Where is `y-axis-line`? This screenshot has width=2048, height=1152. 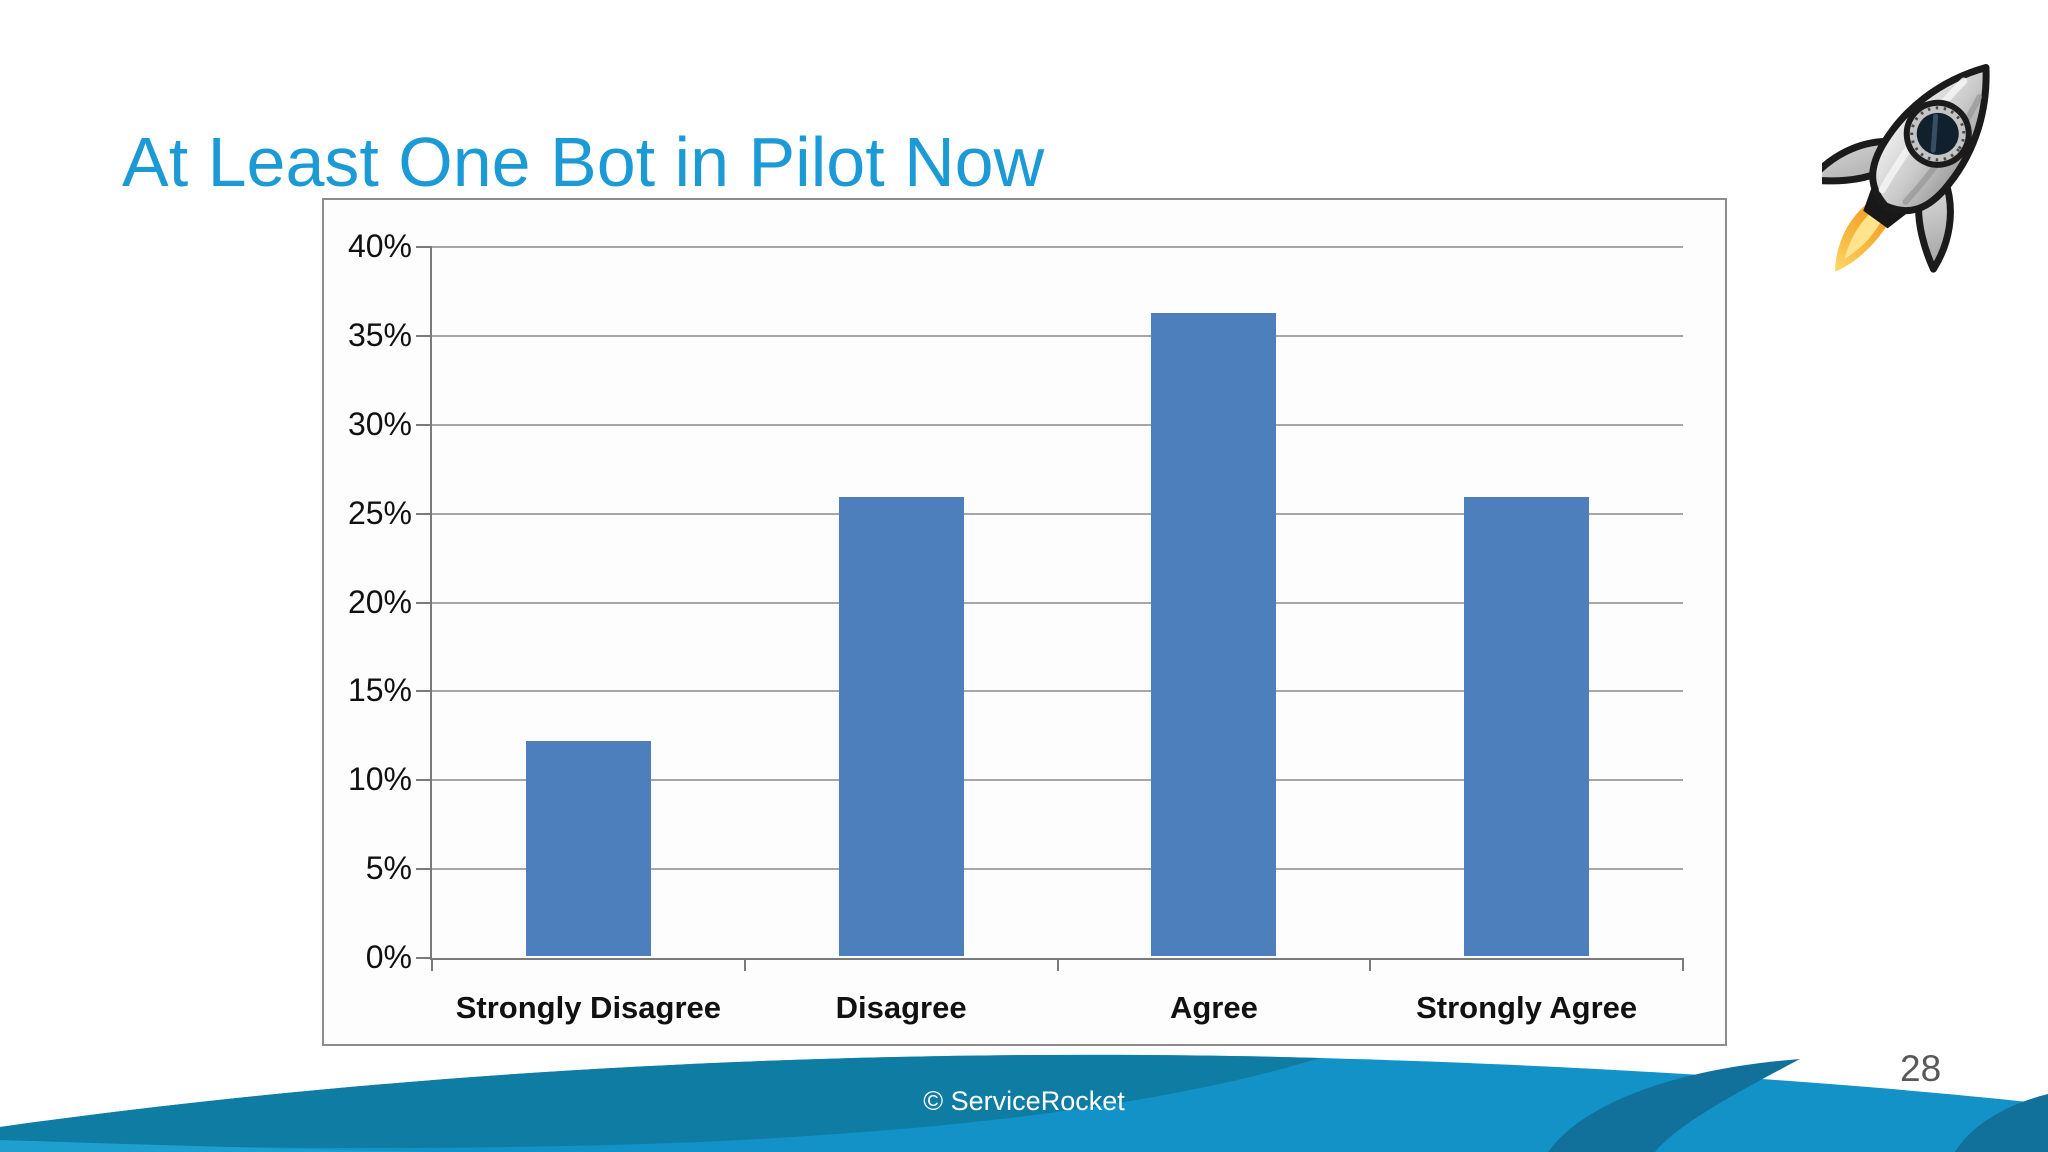 y-axis-line is located at coordinates (431, 603).